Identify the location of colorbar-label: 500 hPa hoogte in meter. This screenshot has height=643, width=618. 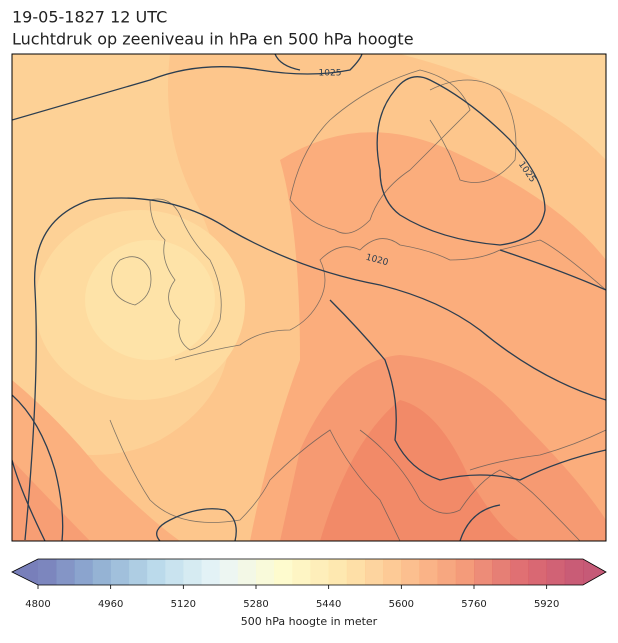
(309, 621).